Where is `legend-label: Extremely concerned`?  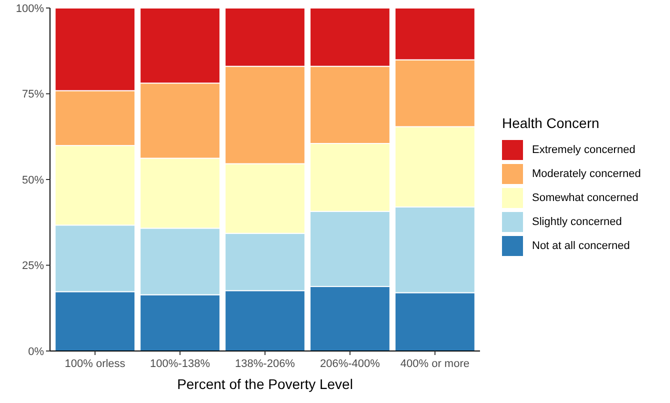
legend-label: Extremely concerned is located at coordinates (584, 150).